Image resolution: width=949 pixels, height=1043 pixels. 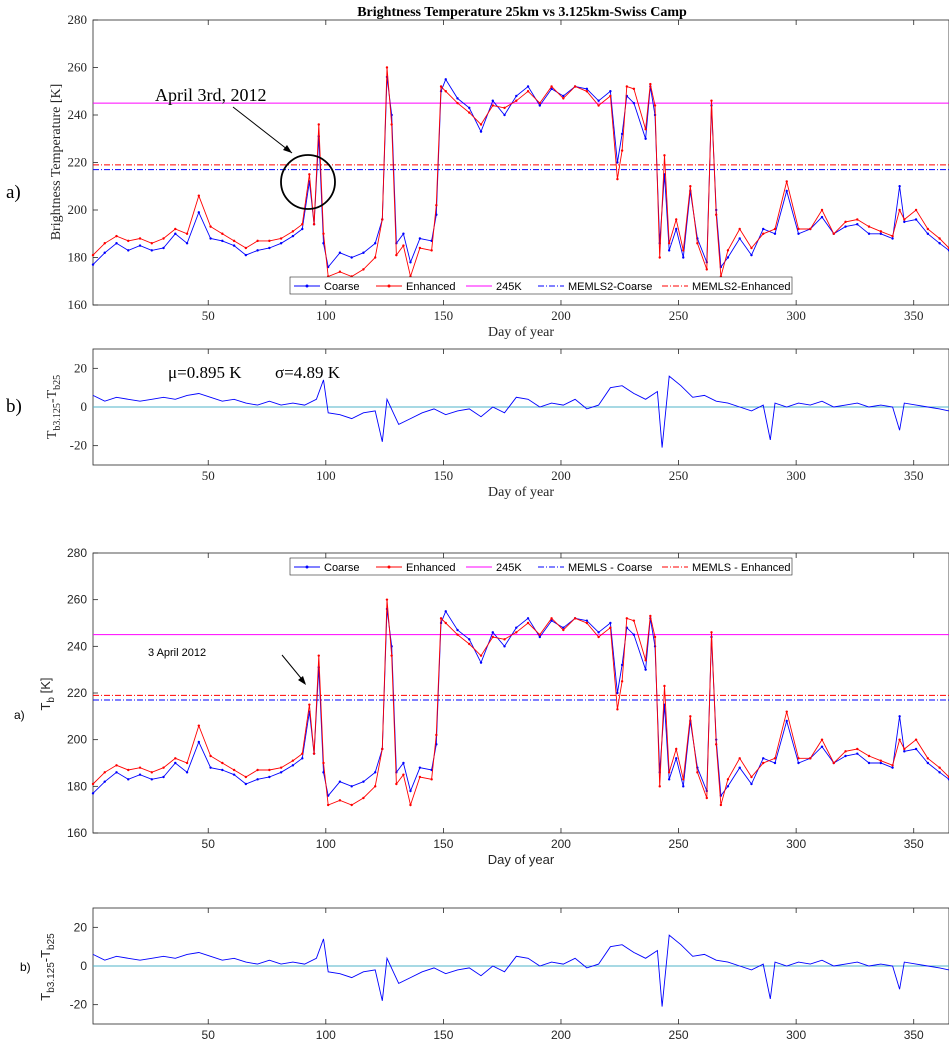 What do you see at coordinates (287, 149) in the screenshot?
I see `annotation-arrowhead` at bounding box center [287, 149].